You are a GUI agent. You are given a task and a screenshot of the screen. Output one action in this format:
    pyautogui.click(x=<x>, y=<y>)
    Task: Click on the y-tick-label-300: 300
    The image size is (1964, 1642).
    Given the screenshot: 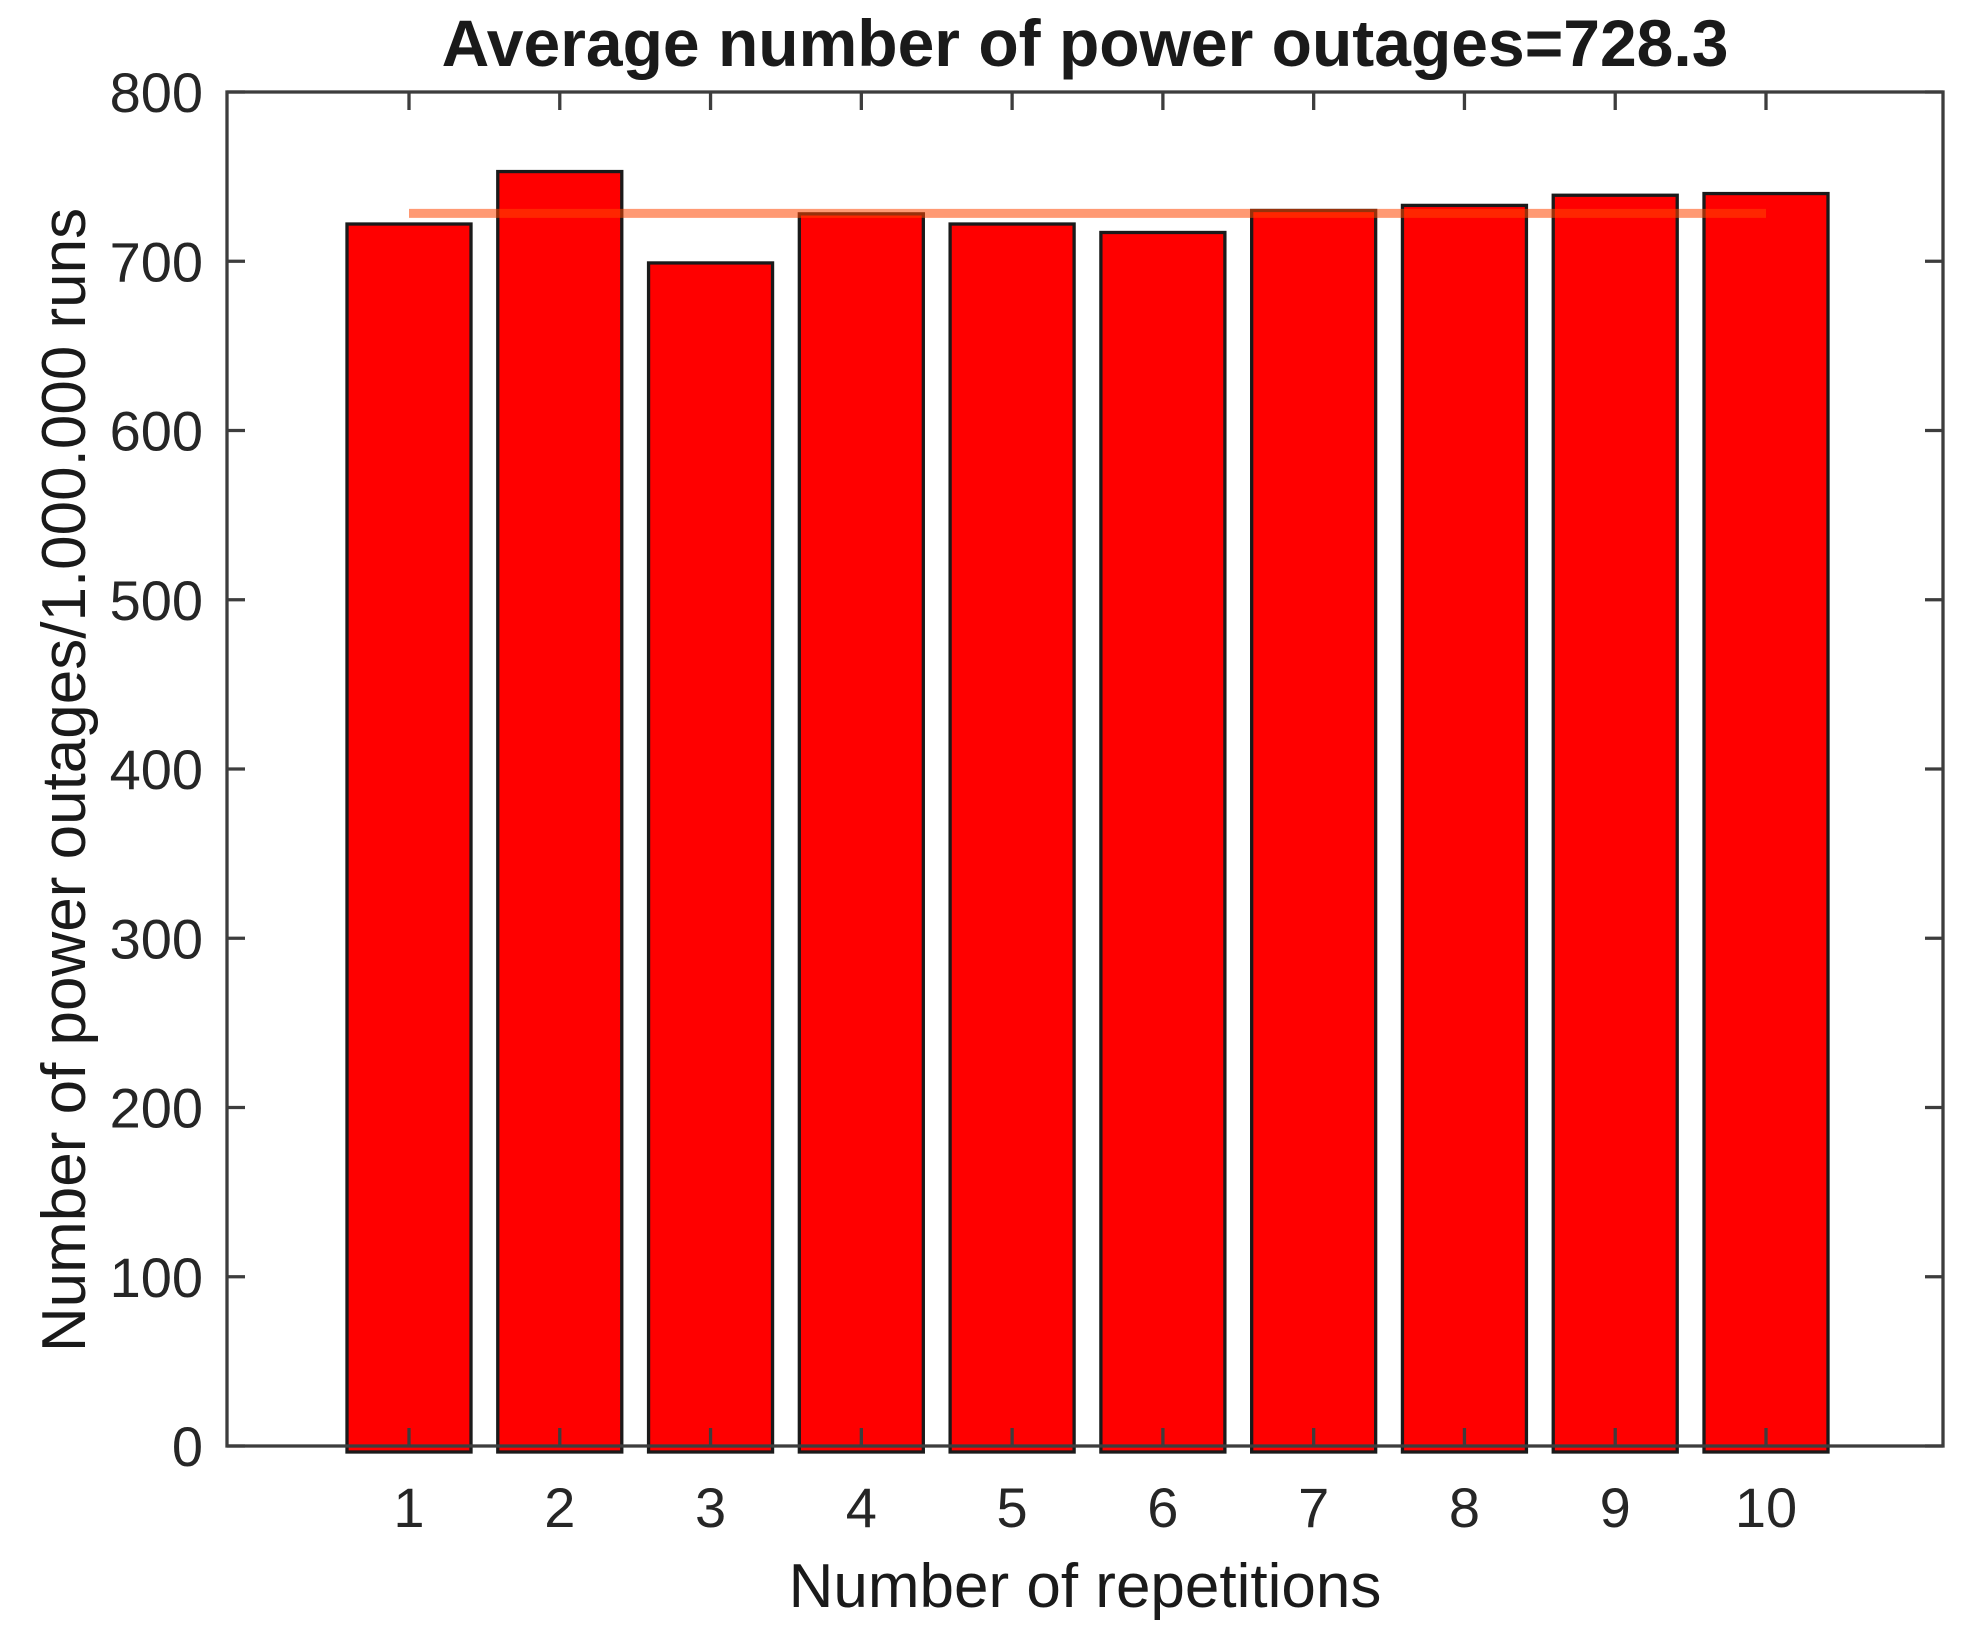 What is the action you would take?
    pyautogui.click(x=156, y=938)
    